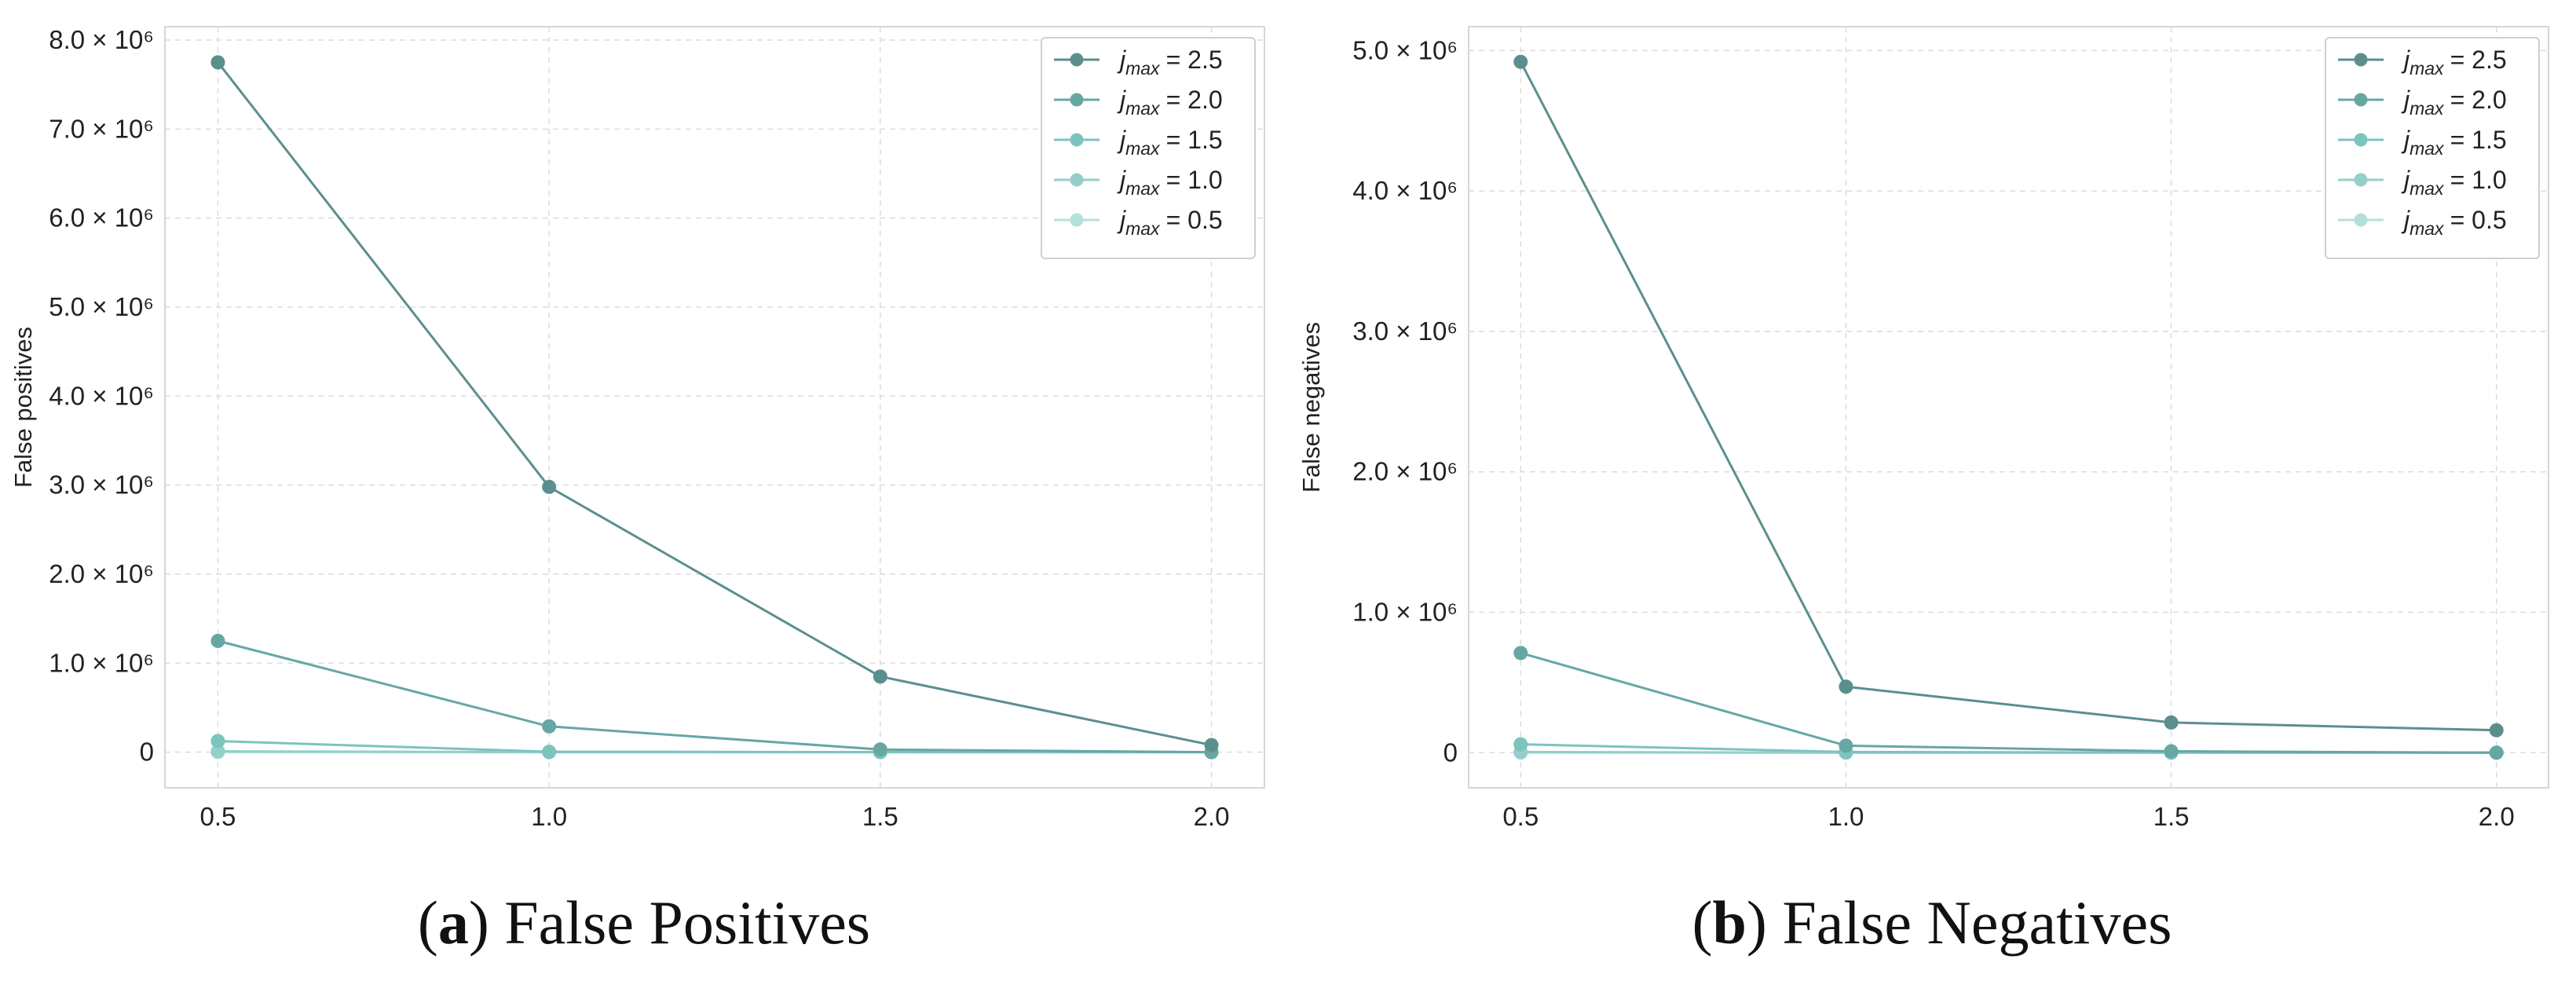  I want to click on y-tick-label: 8.0 × 10⁶, so click(102, 39).